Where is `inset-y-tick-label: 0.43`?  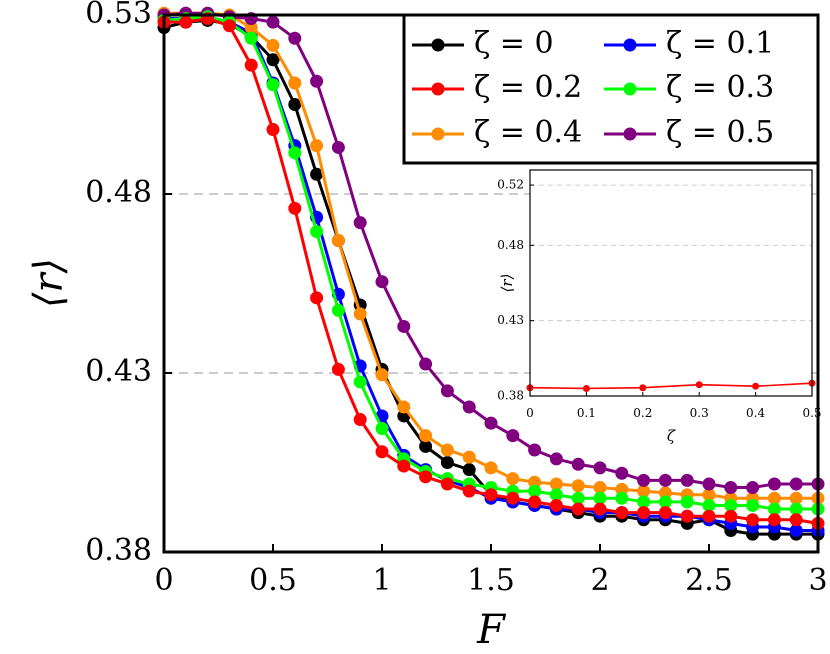 inset-y-tick-label: 0.43 is located at coordinates (510, 320).